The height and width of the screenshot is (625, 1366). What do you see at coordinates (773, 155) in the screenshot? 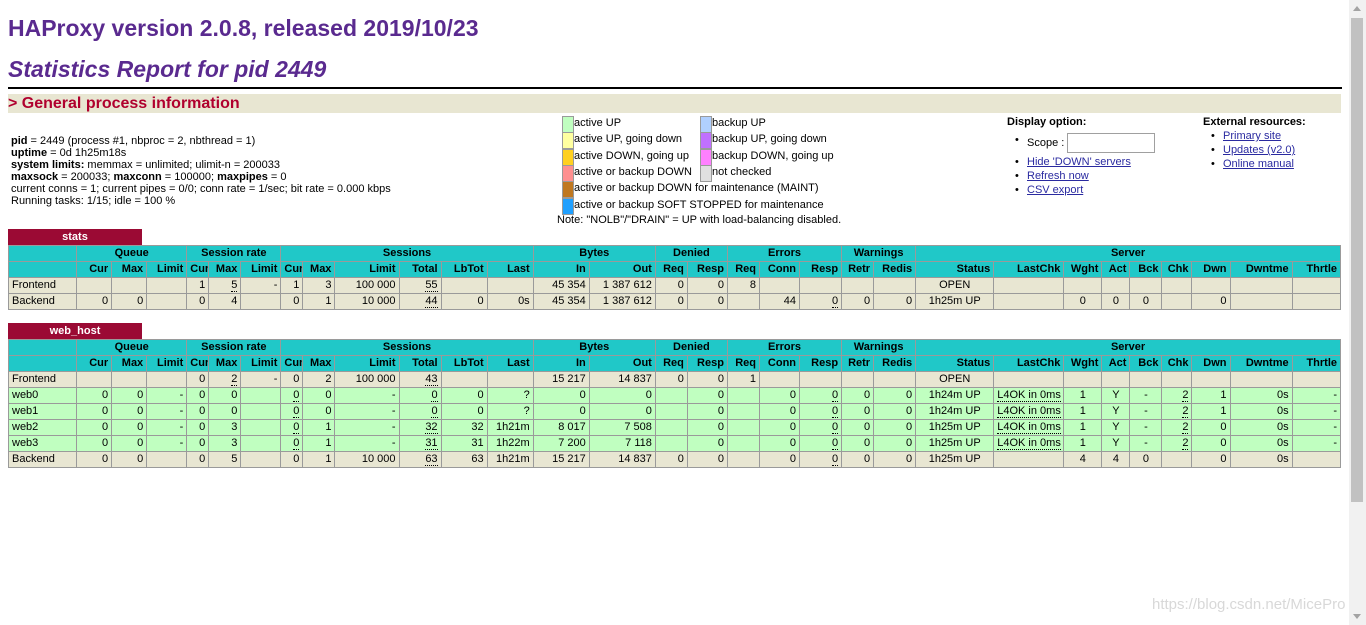
I see `legend-label: backup DOWN, going up` at bounding box center [773, 155].